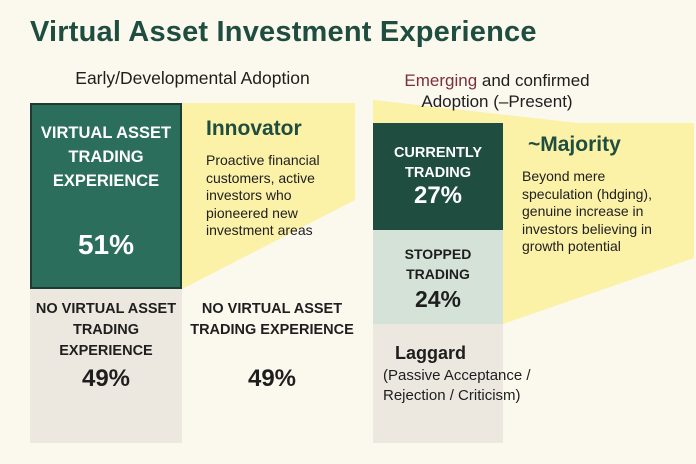 The image size is (696, 464). Describe the element at coordinates (574, 144) in the screenshot. I see `majority-title: ~Majority` at that location.